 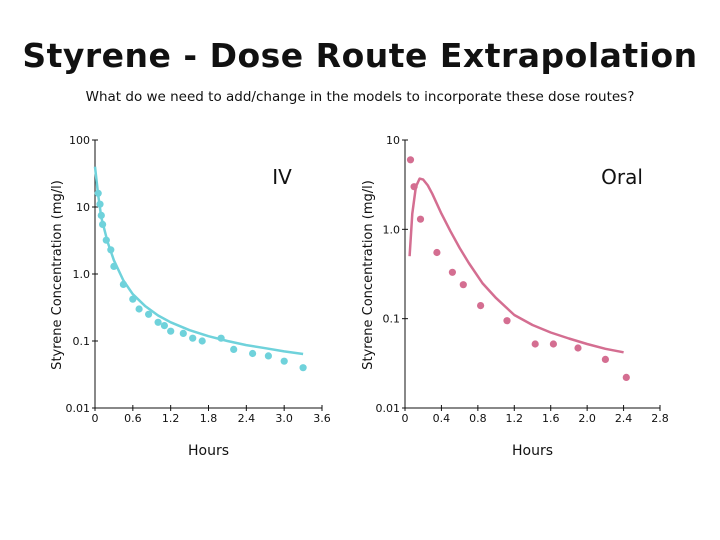 What do you see at coordinates (360, 55) in the screenshot?
I see `slide-title: Styrene - Dose Route Extrapolation` at bounding box center [360, 55].